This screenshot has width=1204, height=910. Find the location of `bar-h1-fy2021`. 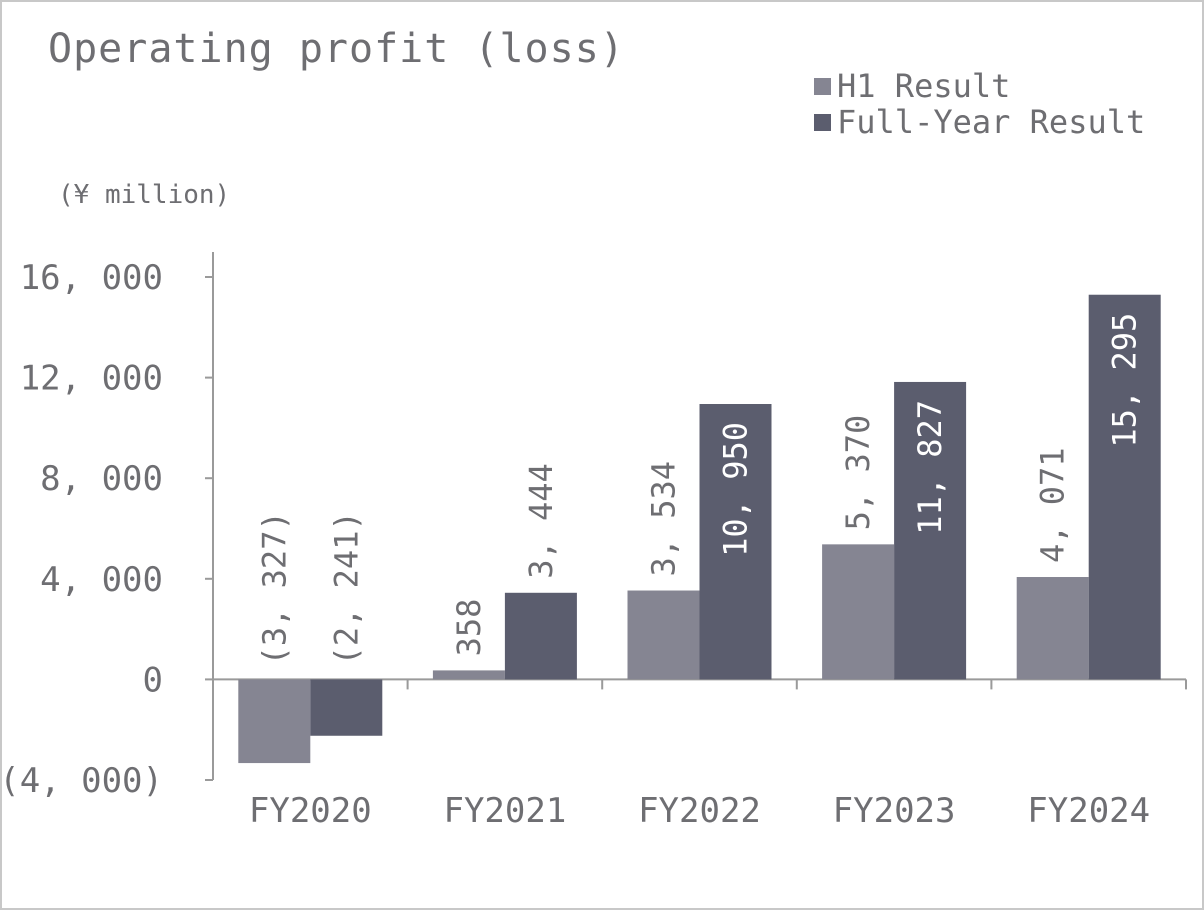

bar-h1-fy2021 is located at coordinates (468, 675).